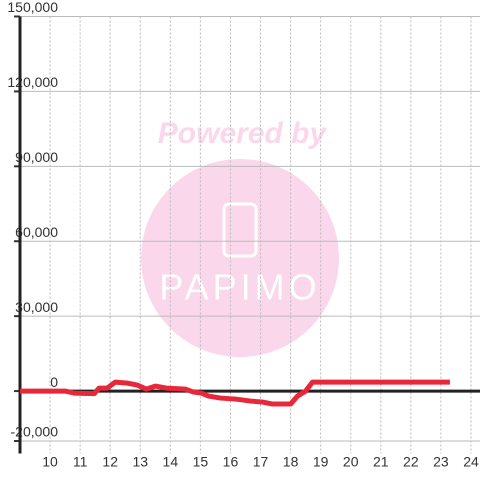 This screenshot has width=480, height=480. What do you see at coordinates (261, 462) in the screenshot?
I see `x-tick-label: 17` at bounding box center [261, 462].